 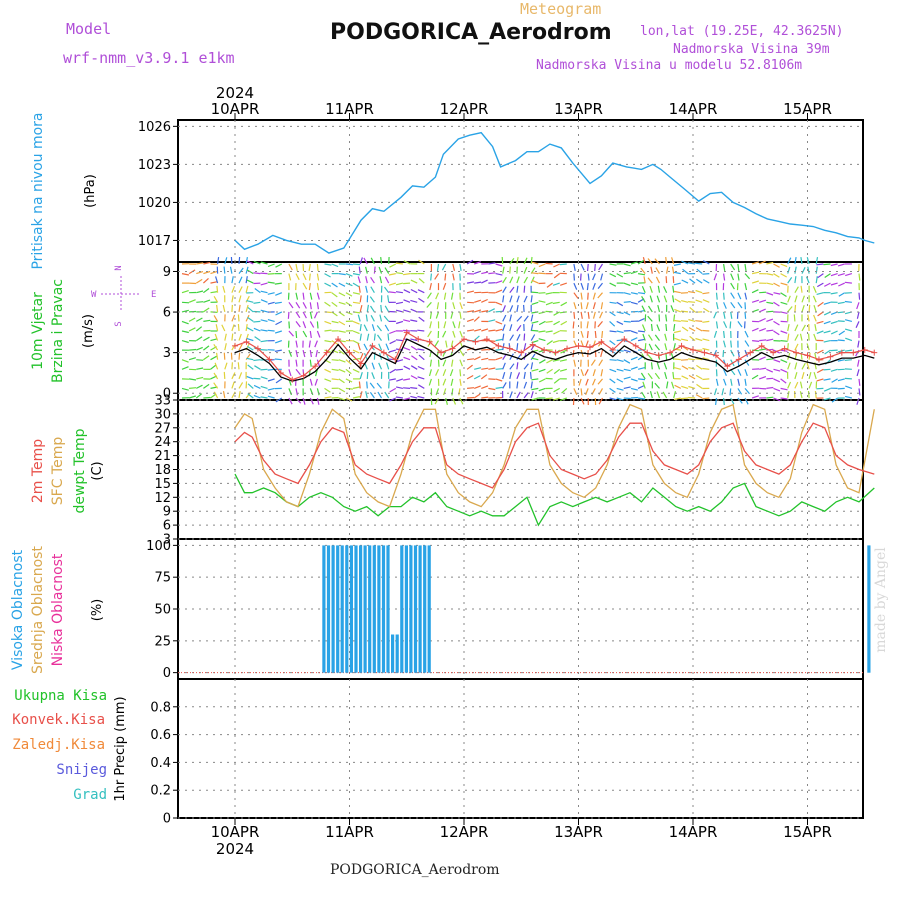 What do you see at coordinates (669, 65) in the screenshot?
I see `model-elevation-label: Nadmorska Visina u modelu 52.8106m` at bounding box center [669, 65].